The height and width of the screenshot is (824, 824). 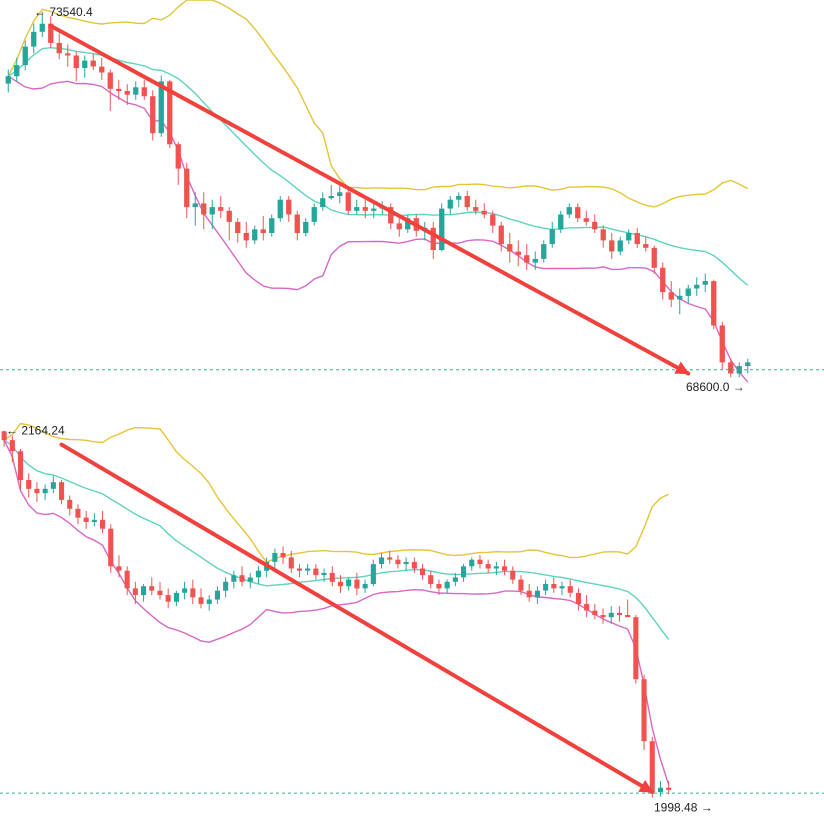 I want to click on low-price-label: 1998.48 →, so click(x=683, y=808).